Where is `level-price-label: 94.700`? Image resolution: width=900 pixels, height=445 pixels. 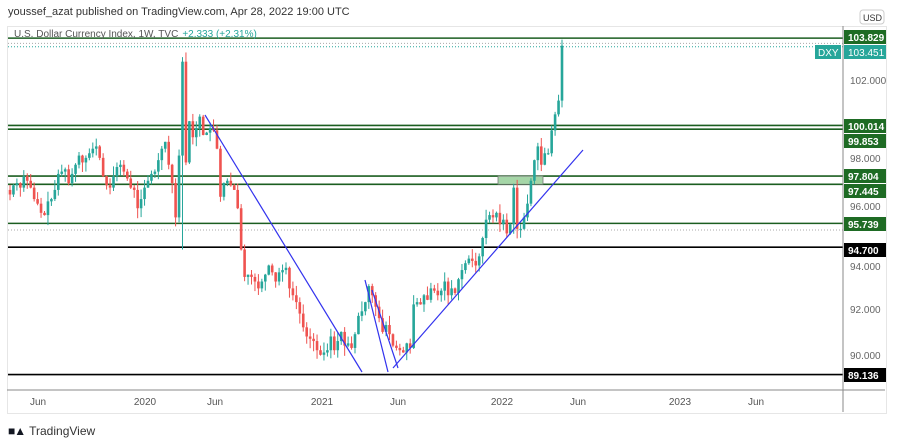 level-price-label: 94.700 is located at coordinates (863, 251).